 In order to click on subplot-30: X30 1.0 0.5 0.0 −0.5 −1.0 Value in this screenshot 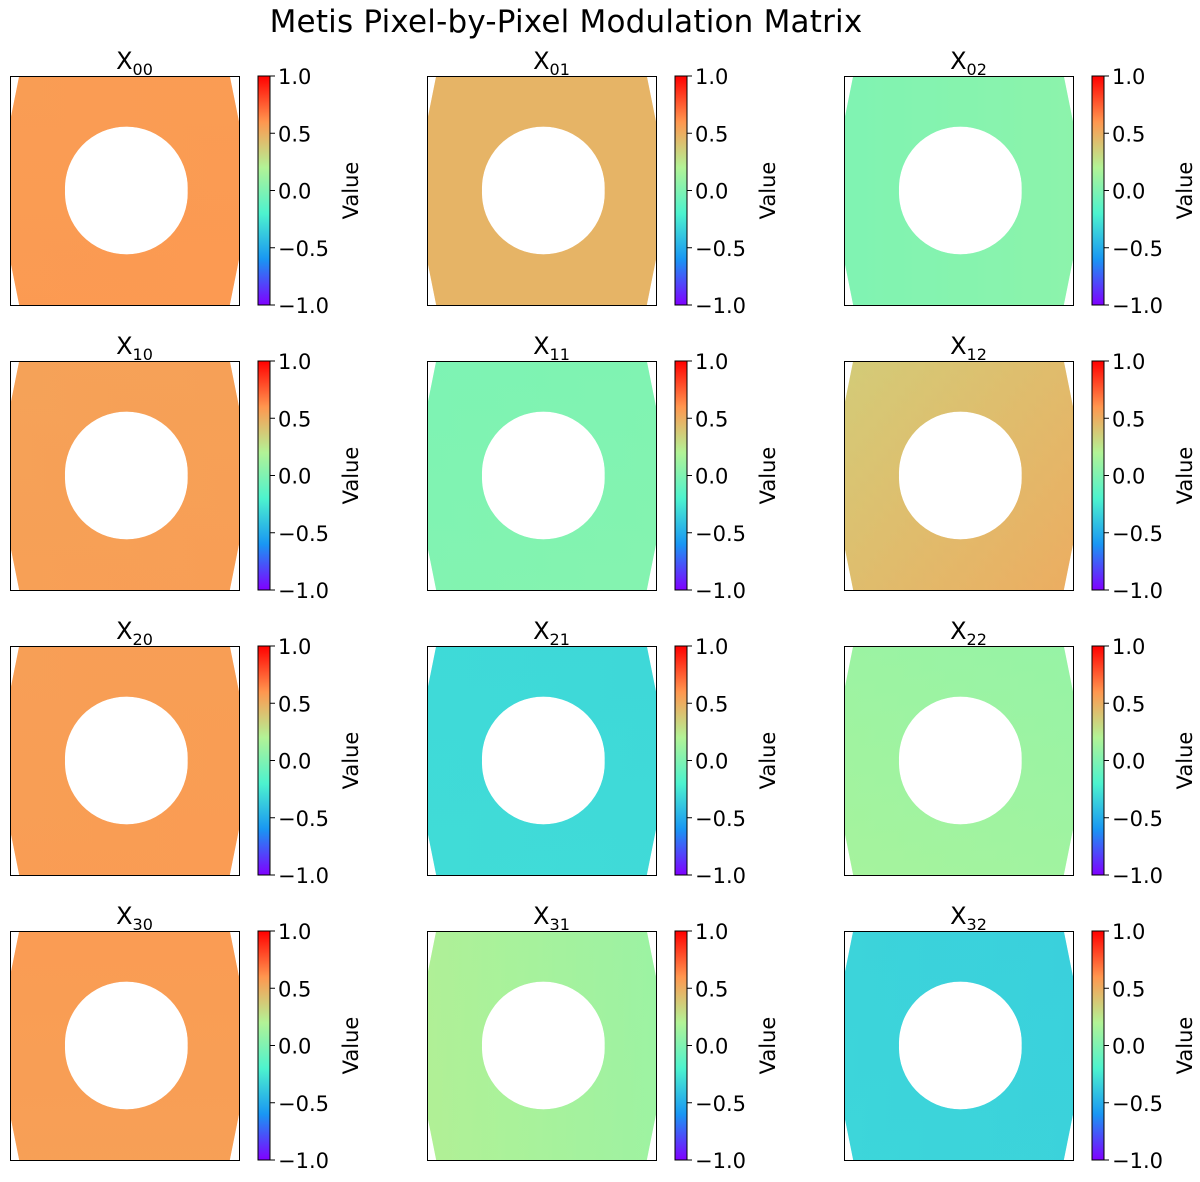, I will do `click(186, 1037)`.